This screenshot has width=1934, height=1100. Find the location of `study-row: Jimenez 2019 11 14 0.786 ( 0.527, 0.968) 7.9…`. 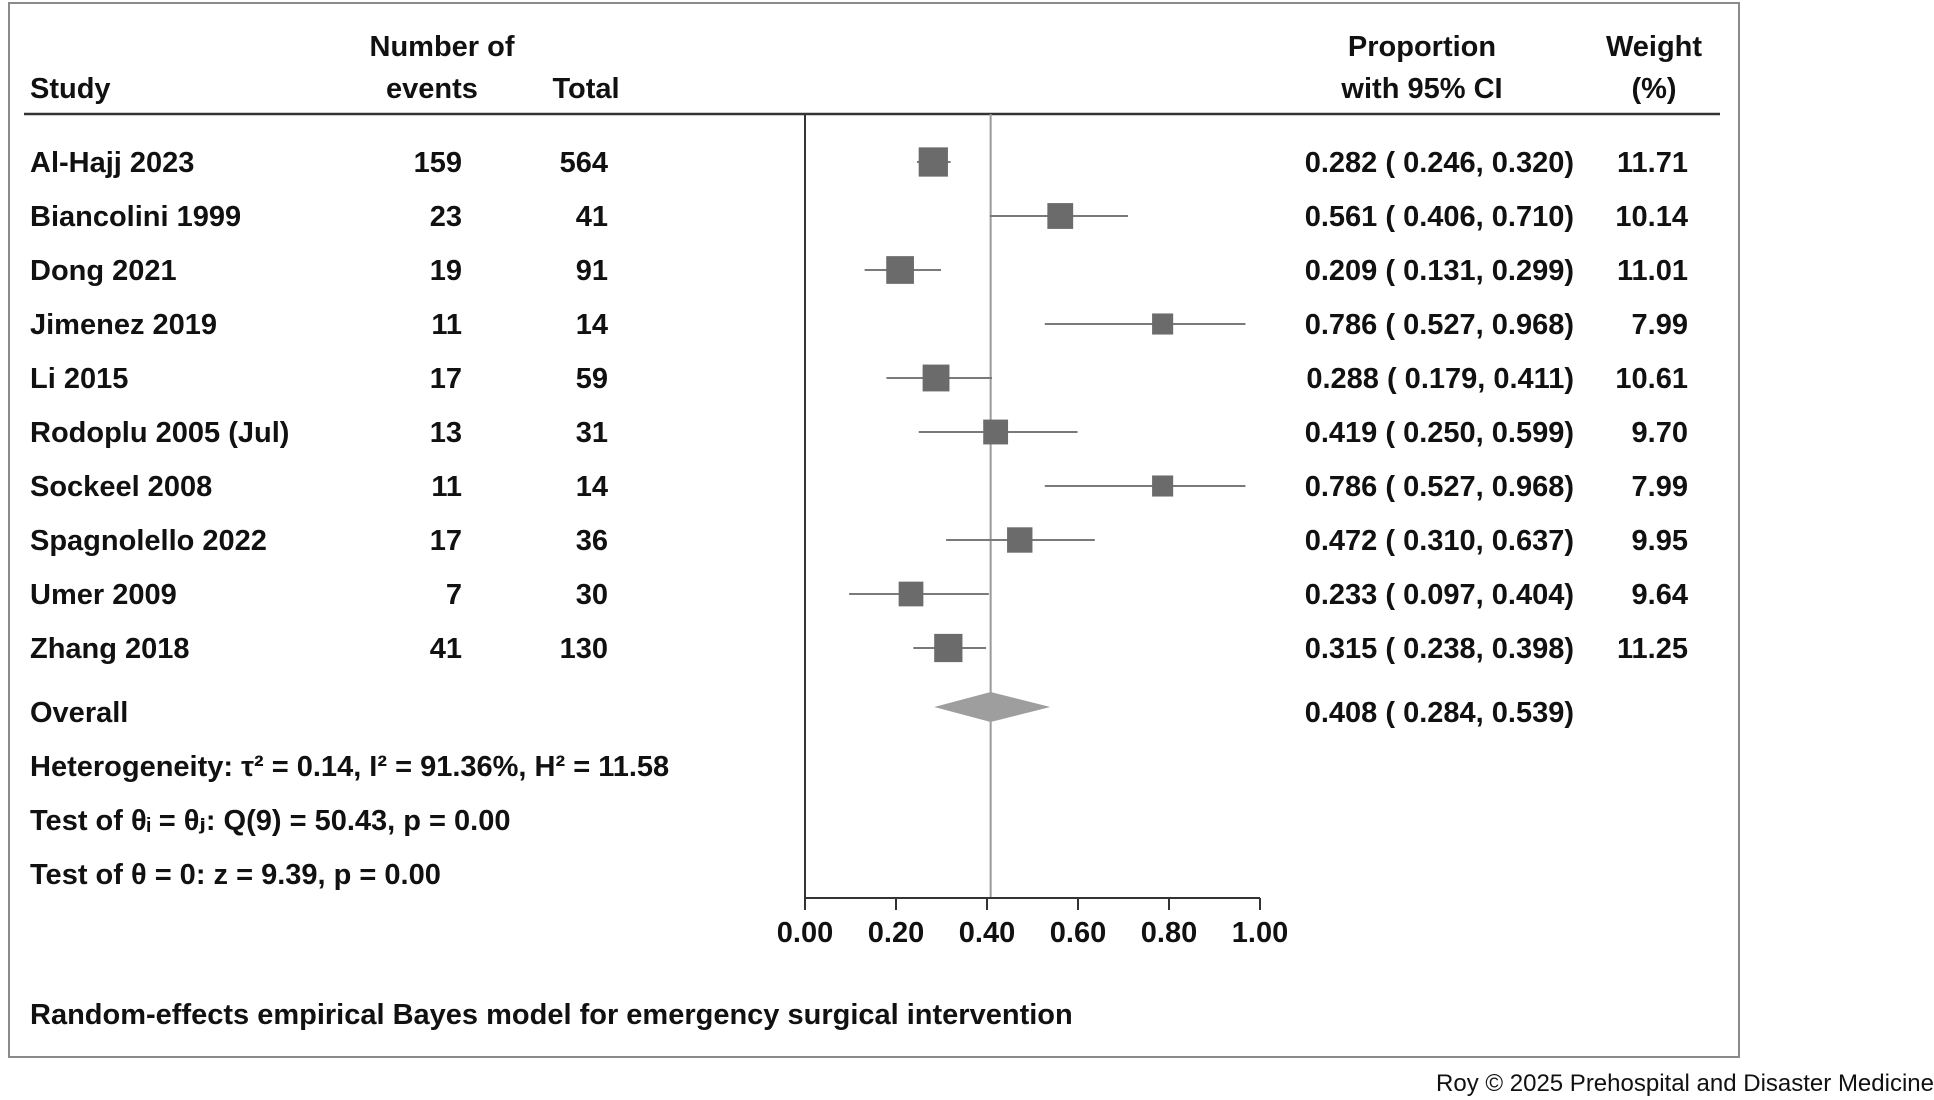

study-row: Jimenez 2019 11 14 0.786 ( 0.527, 0.968) 7.9… is located at coordinates (859, 325).